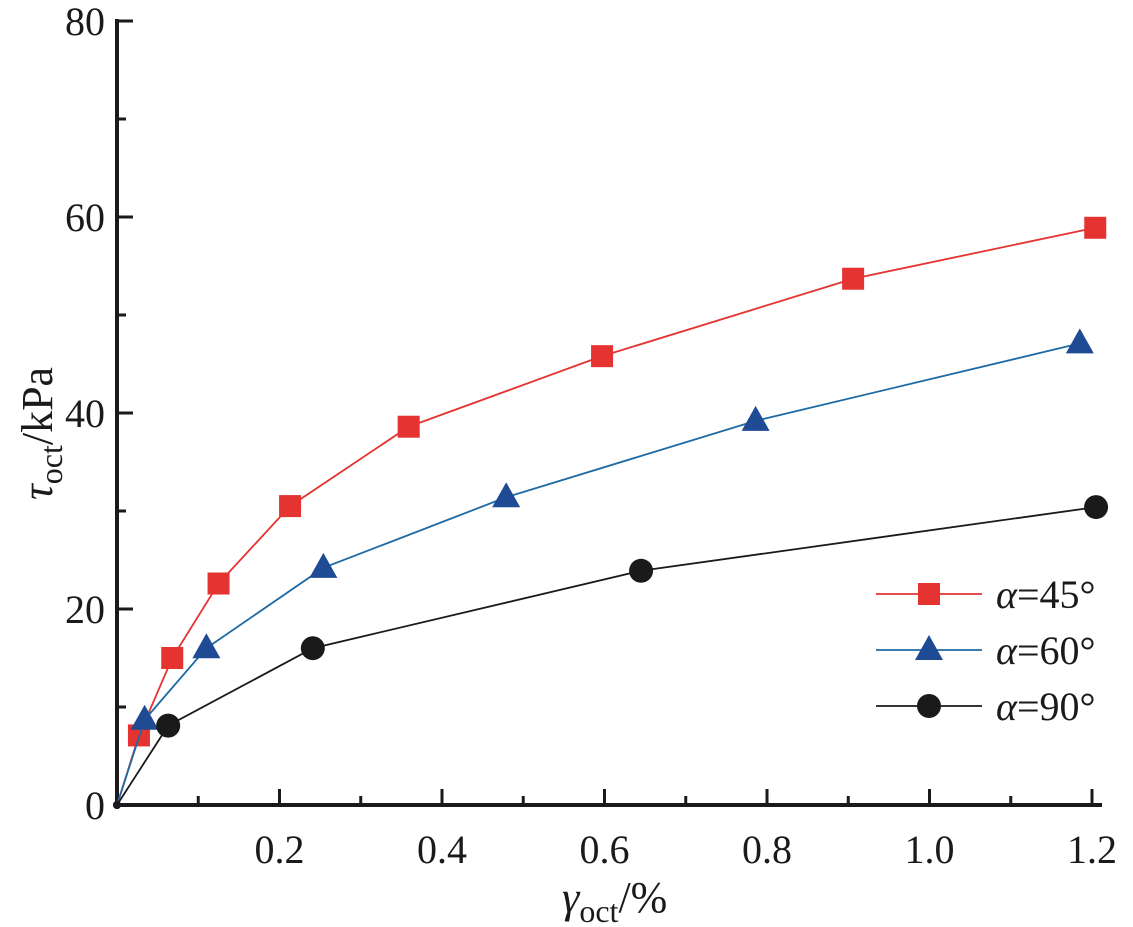 This screenshot has height=927, width=1133. What do you see at coordinates (1092, 849) in the screenshot?
I see `x-tick-label: 1.2` at bounding box center [1092, 849].